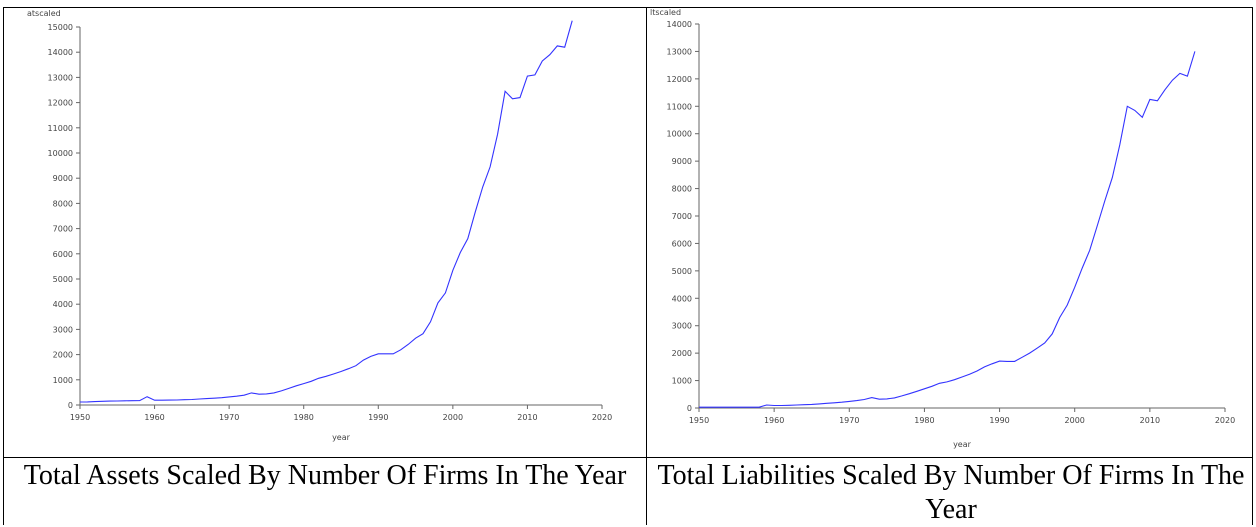 This screenshot has height=527, width=1256. I want to click on table-left-border, so click(3, 266).